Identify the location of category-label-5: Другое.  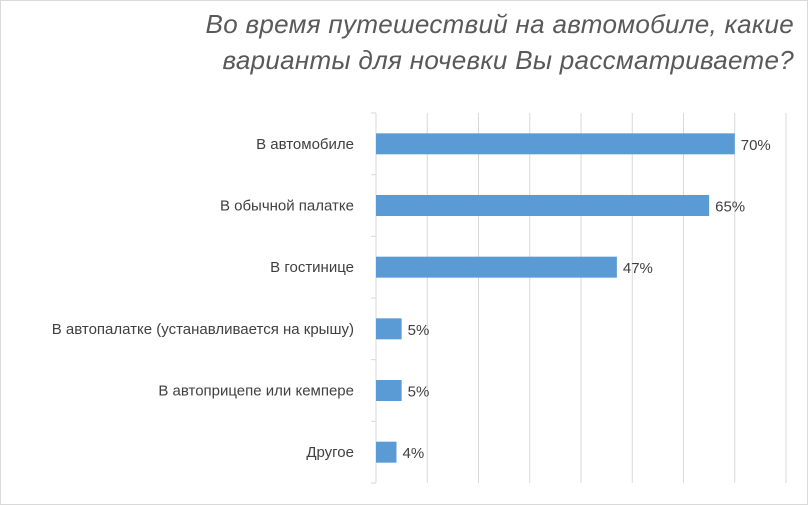
(330, 452).